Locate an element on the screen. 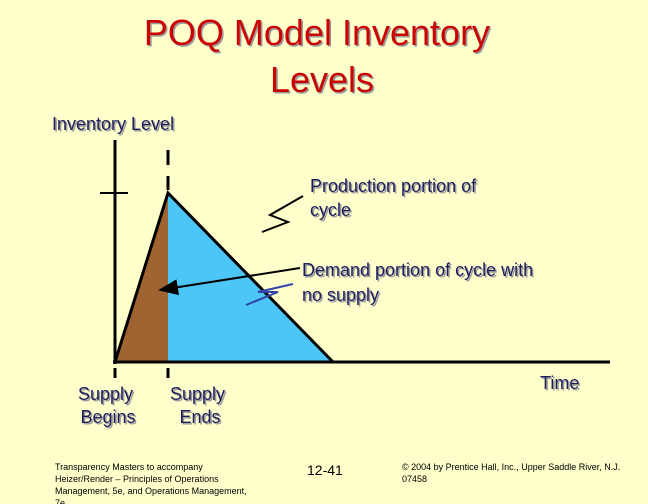  squiggle is located at coordinates (282, 214).